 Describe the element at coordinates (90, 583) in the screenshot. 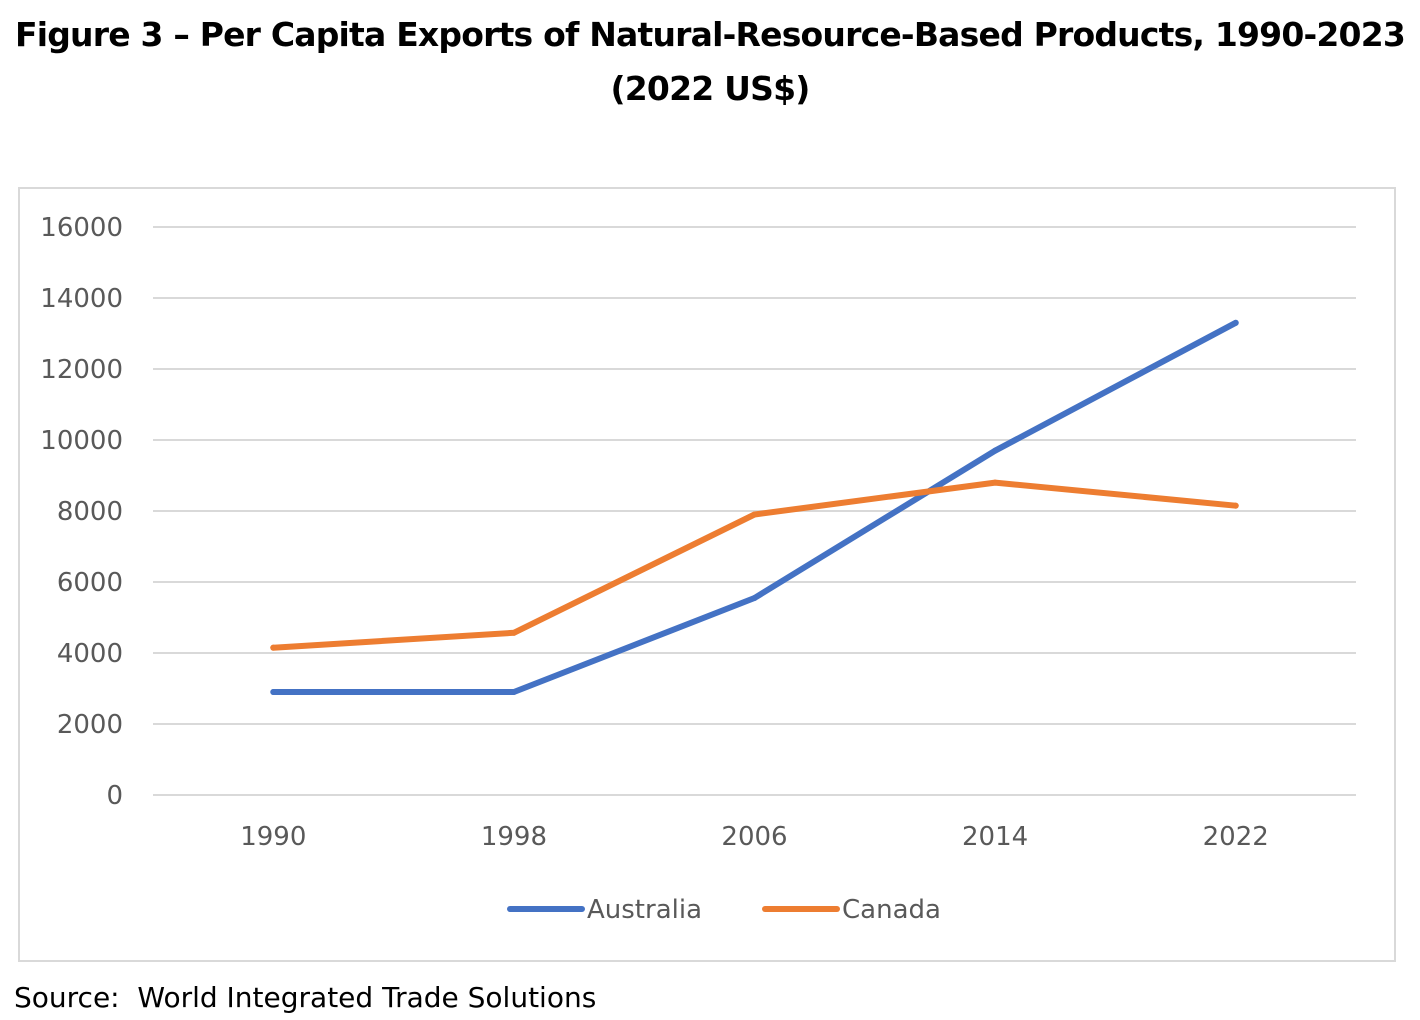

I see `y-tick-label-6000: 6000` at that location.